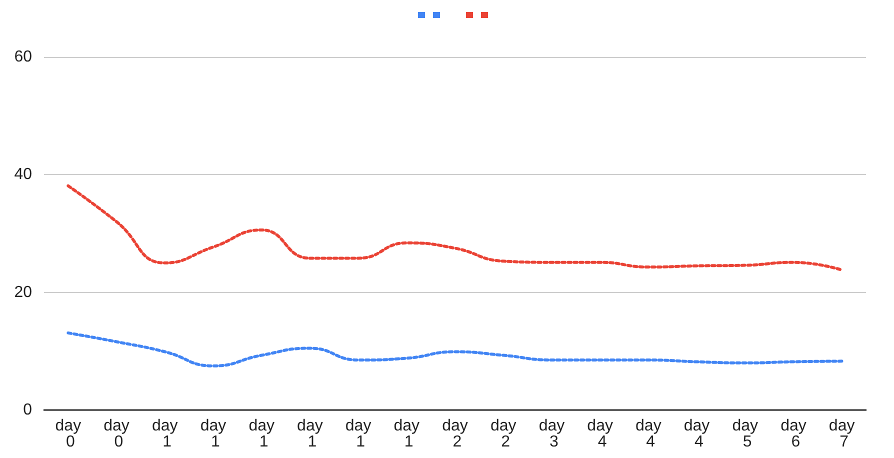 The width and height of the screenshot is (894, 458). Describe the element at coordinates (455, 349) in the screenshot. I see `line-series` at that location.